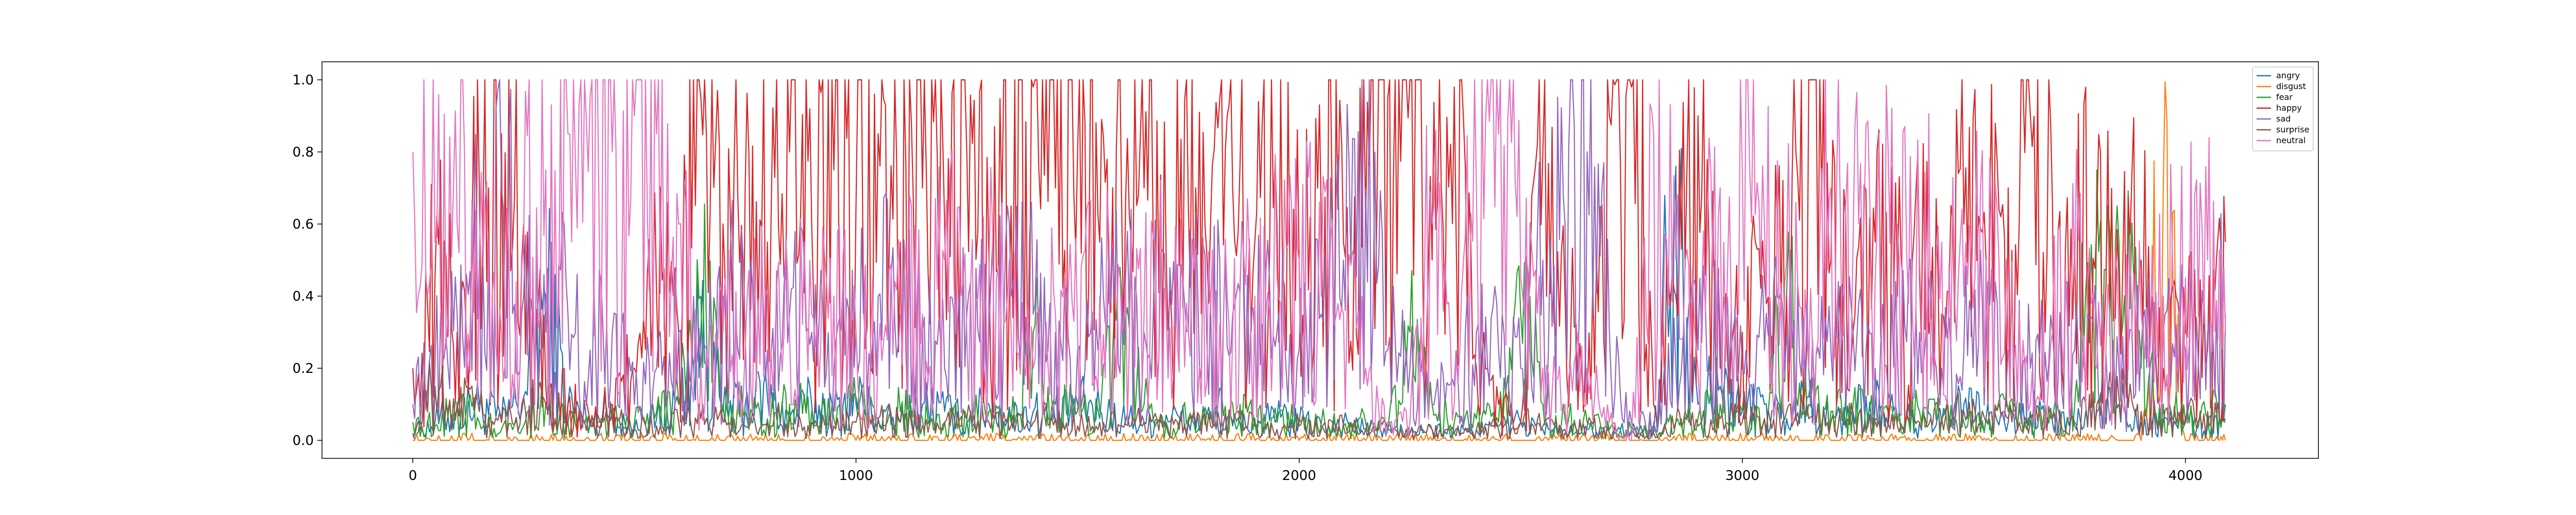 The width and height of the screenshot is (2576, 515). What do you see at coordinates (303, 81) in the screenshot?
I see `y-tick-label: 1.0` at bounding box center [303, 81].